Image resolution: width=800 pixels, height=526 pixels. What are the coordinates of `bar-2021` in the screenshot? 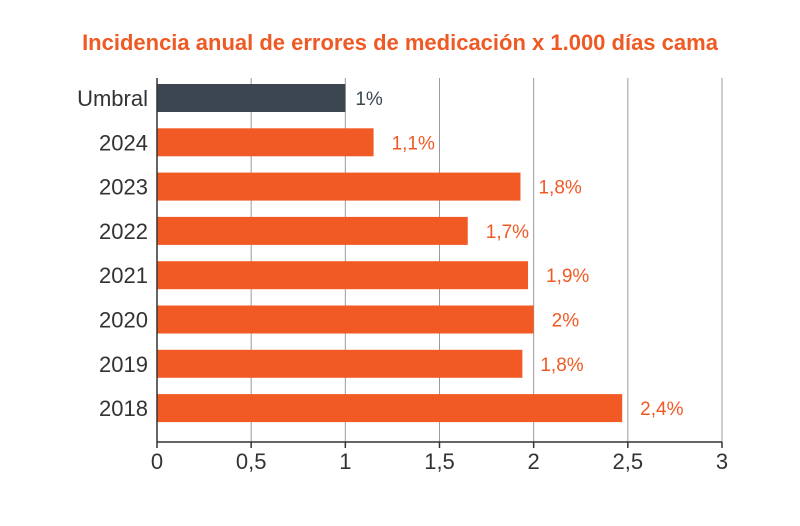 It's located at (343, 275).